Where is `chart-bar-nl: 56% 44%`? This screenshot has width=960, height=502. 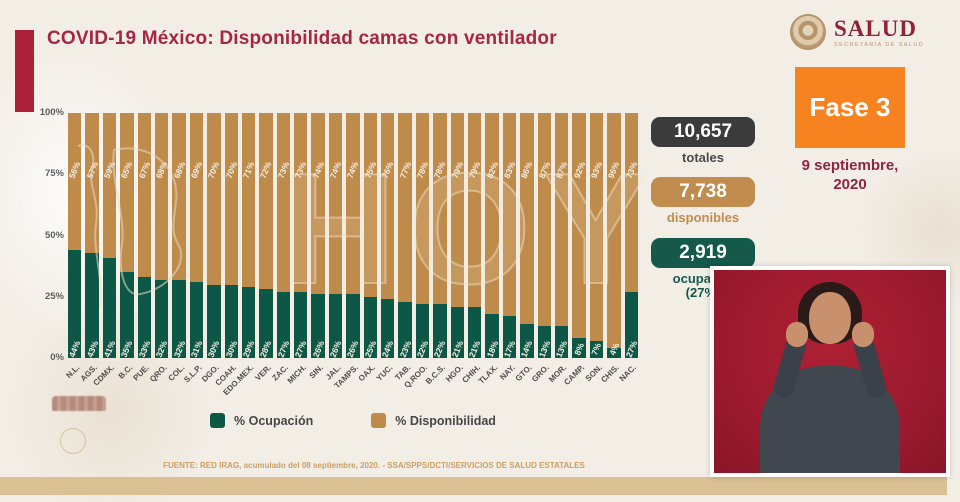
chart-bar-nl: 56% 44% is located at coordinates (75, 236).